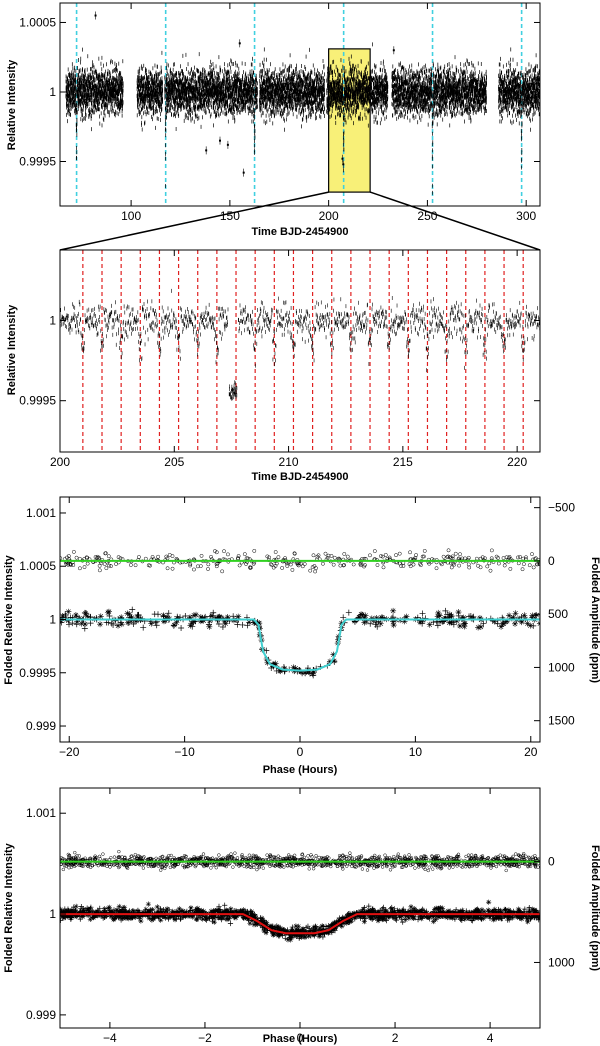  Describe the element at coordinates (302, 118) in the screenshot. I see `panel-a-data-points` at that location.